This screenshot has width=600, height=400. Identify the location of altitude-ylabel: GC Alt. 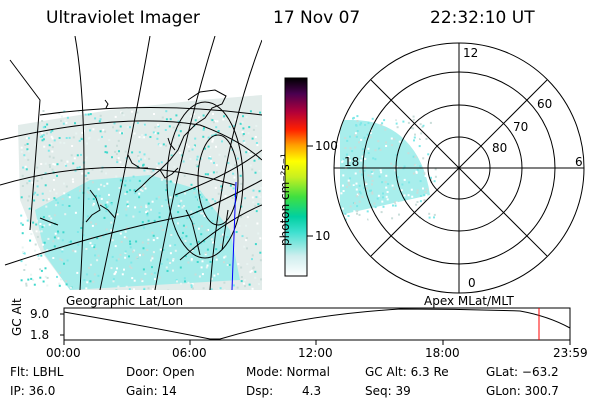
(17, 317).